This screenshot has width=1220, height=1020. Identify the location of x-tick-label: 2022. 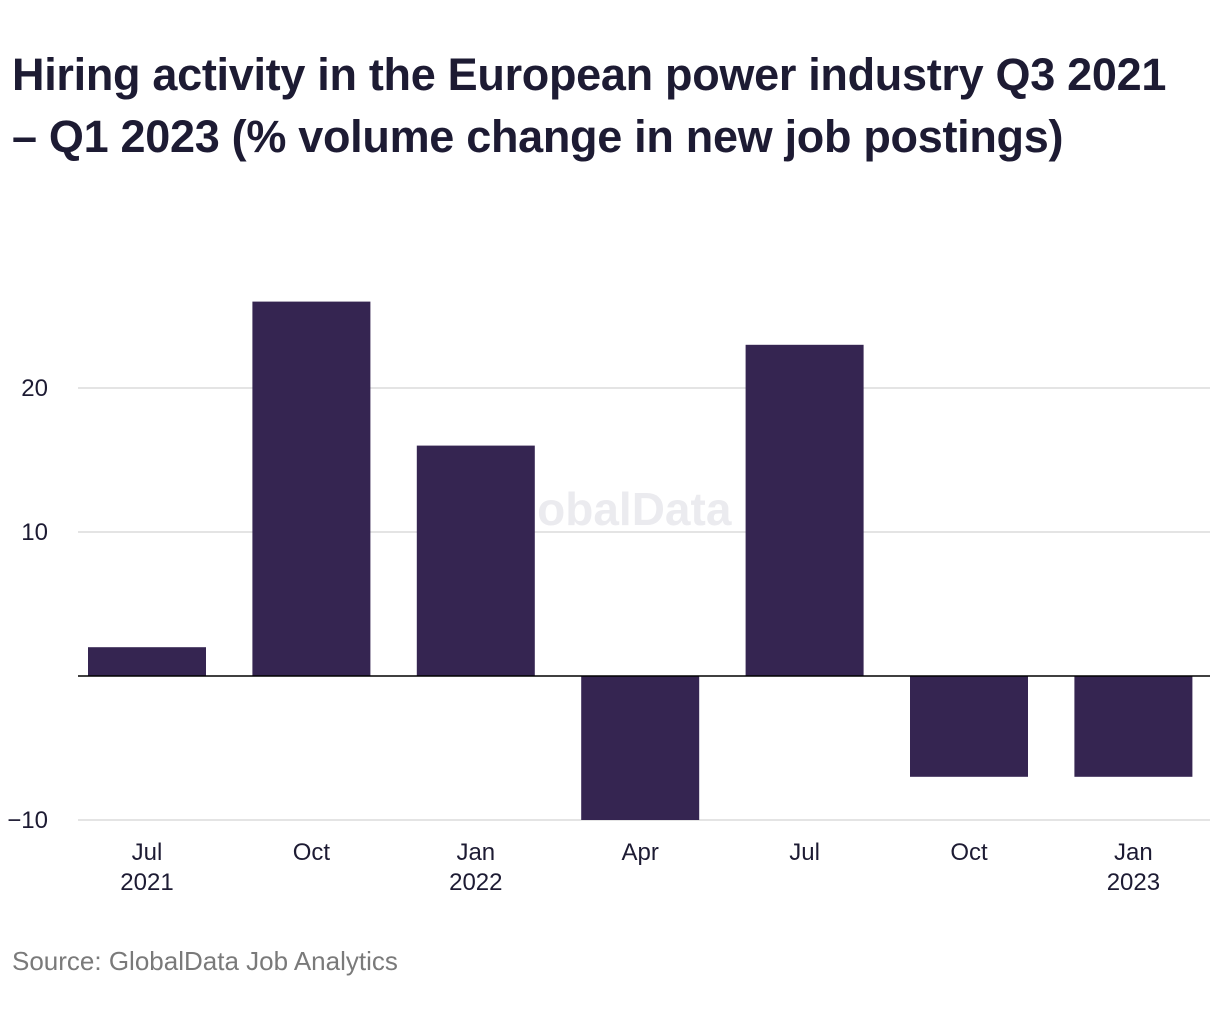
(475, 882).